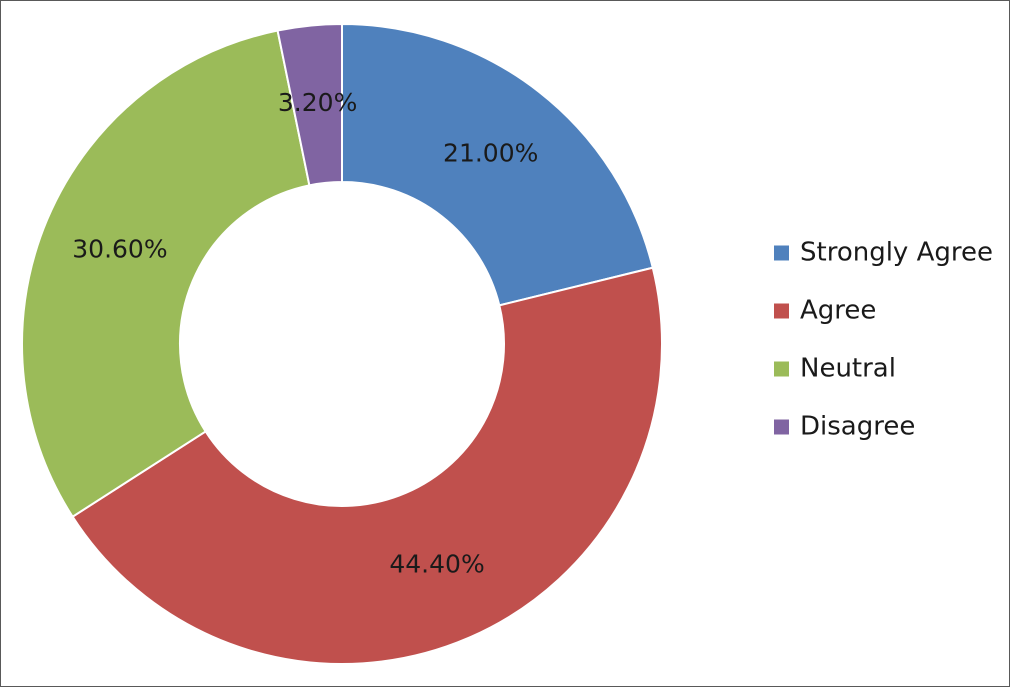 This screenshot has height=688, width=1010. What do you see at coordinates (896, 253) in the screenshot?
I see `legend-label-strongly-agree: Strongly Agree` at bounding box center [896, 253].